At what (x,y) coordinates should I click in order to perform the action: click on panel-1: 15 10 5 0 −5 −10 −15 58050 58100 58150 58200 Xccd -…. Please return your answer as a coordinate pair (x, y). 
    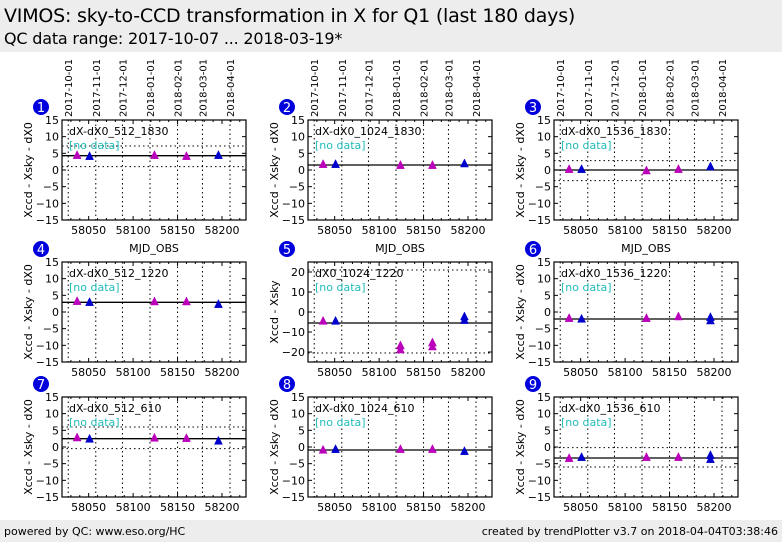
    Looking at the image, I should click on (134, 157).